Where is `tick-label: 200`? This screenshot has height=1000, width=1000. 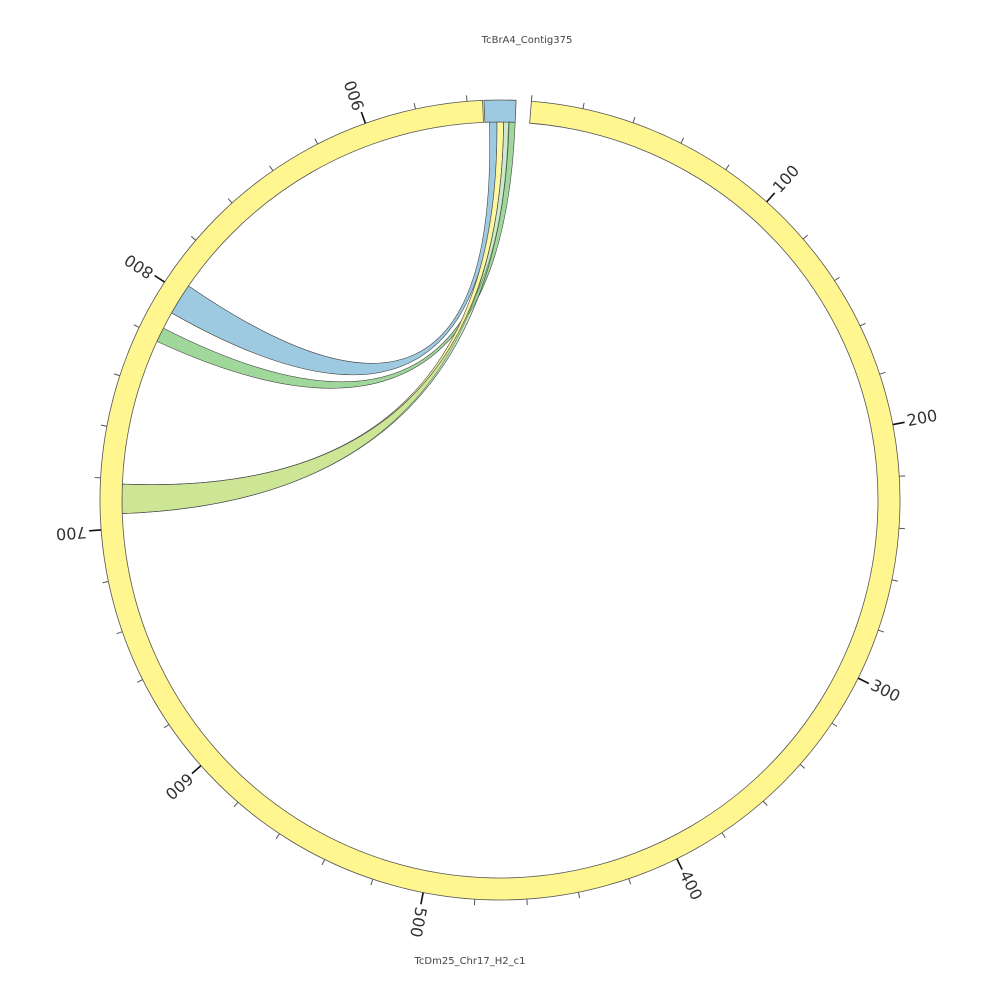
tick-label: 200 is located at coordinates (922, 418).